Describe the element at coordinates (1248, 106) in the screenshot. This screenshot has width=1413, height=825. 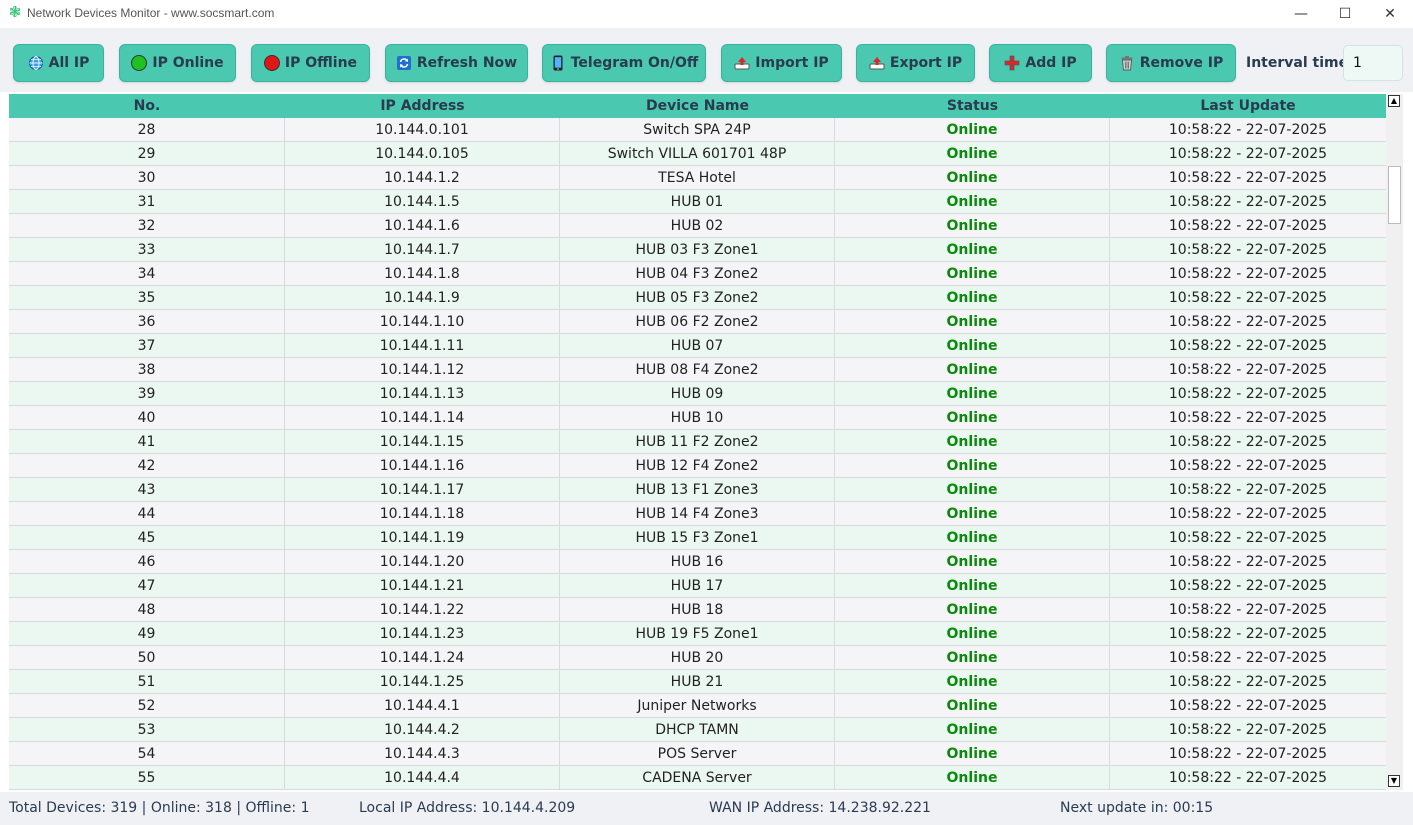
I see `column-header-last-update: Last Update` at that location.